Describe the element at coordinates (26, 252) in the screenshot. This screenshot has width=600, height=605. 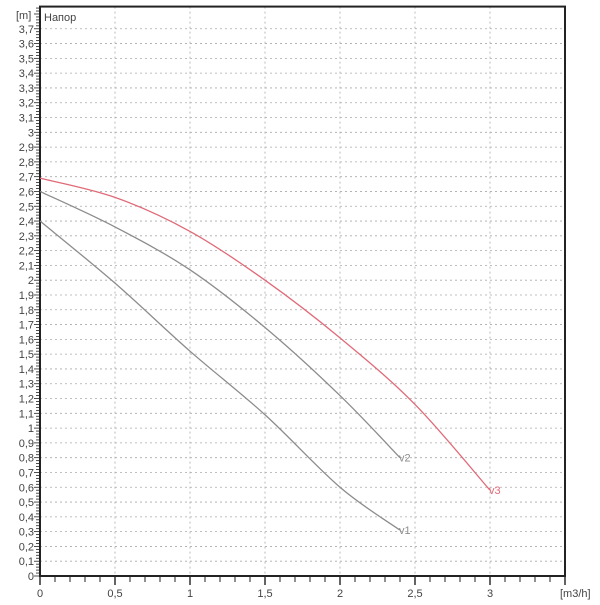
I see `y-tick-label: 2,2` at that location.